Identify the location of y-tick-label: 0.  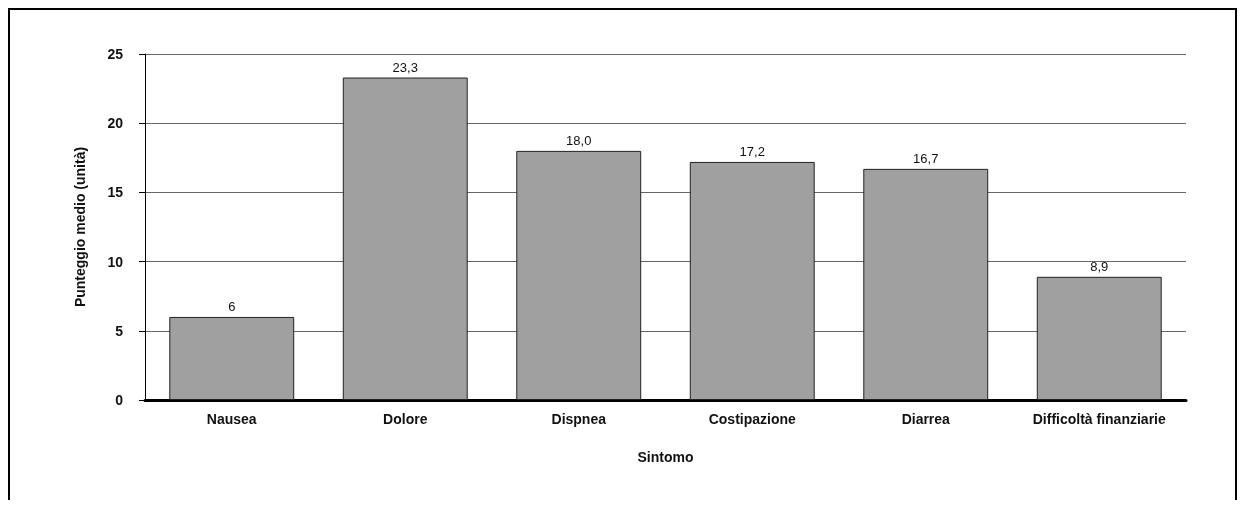
(119, 400).